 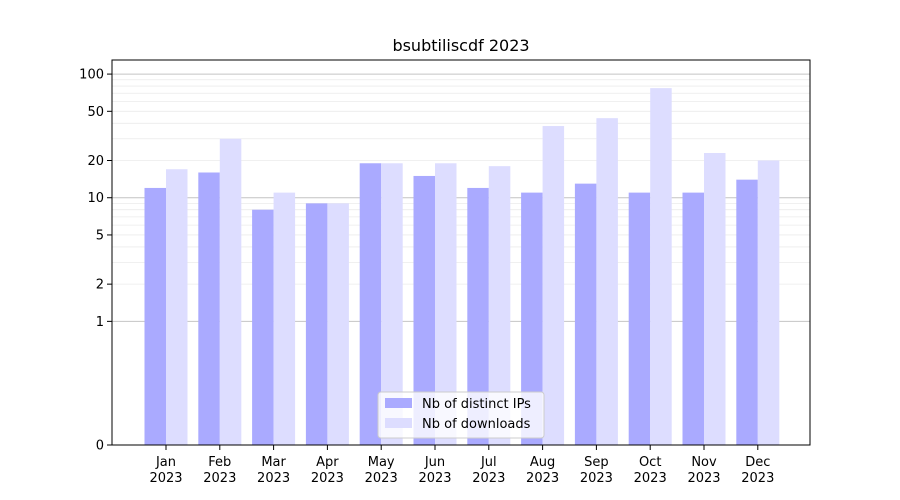 I want to click on y-tick-label: 5, so click(x=100, y=235).